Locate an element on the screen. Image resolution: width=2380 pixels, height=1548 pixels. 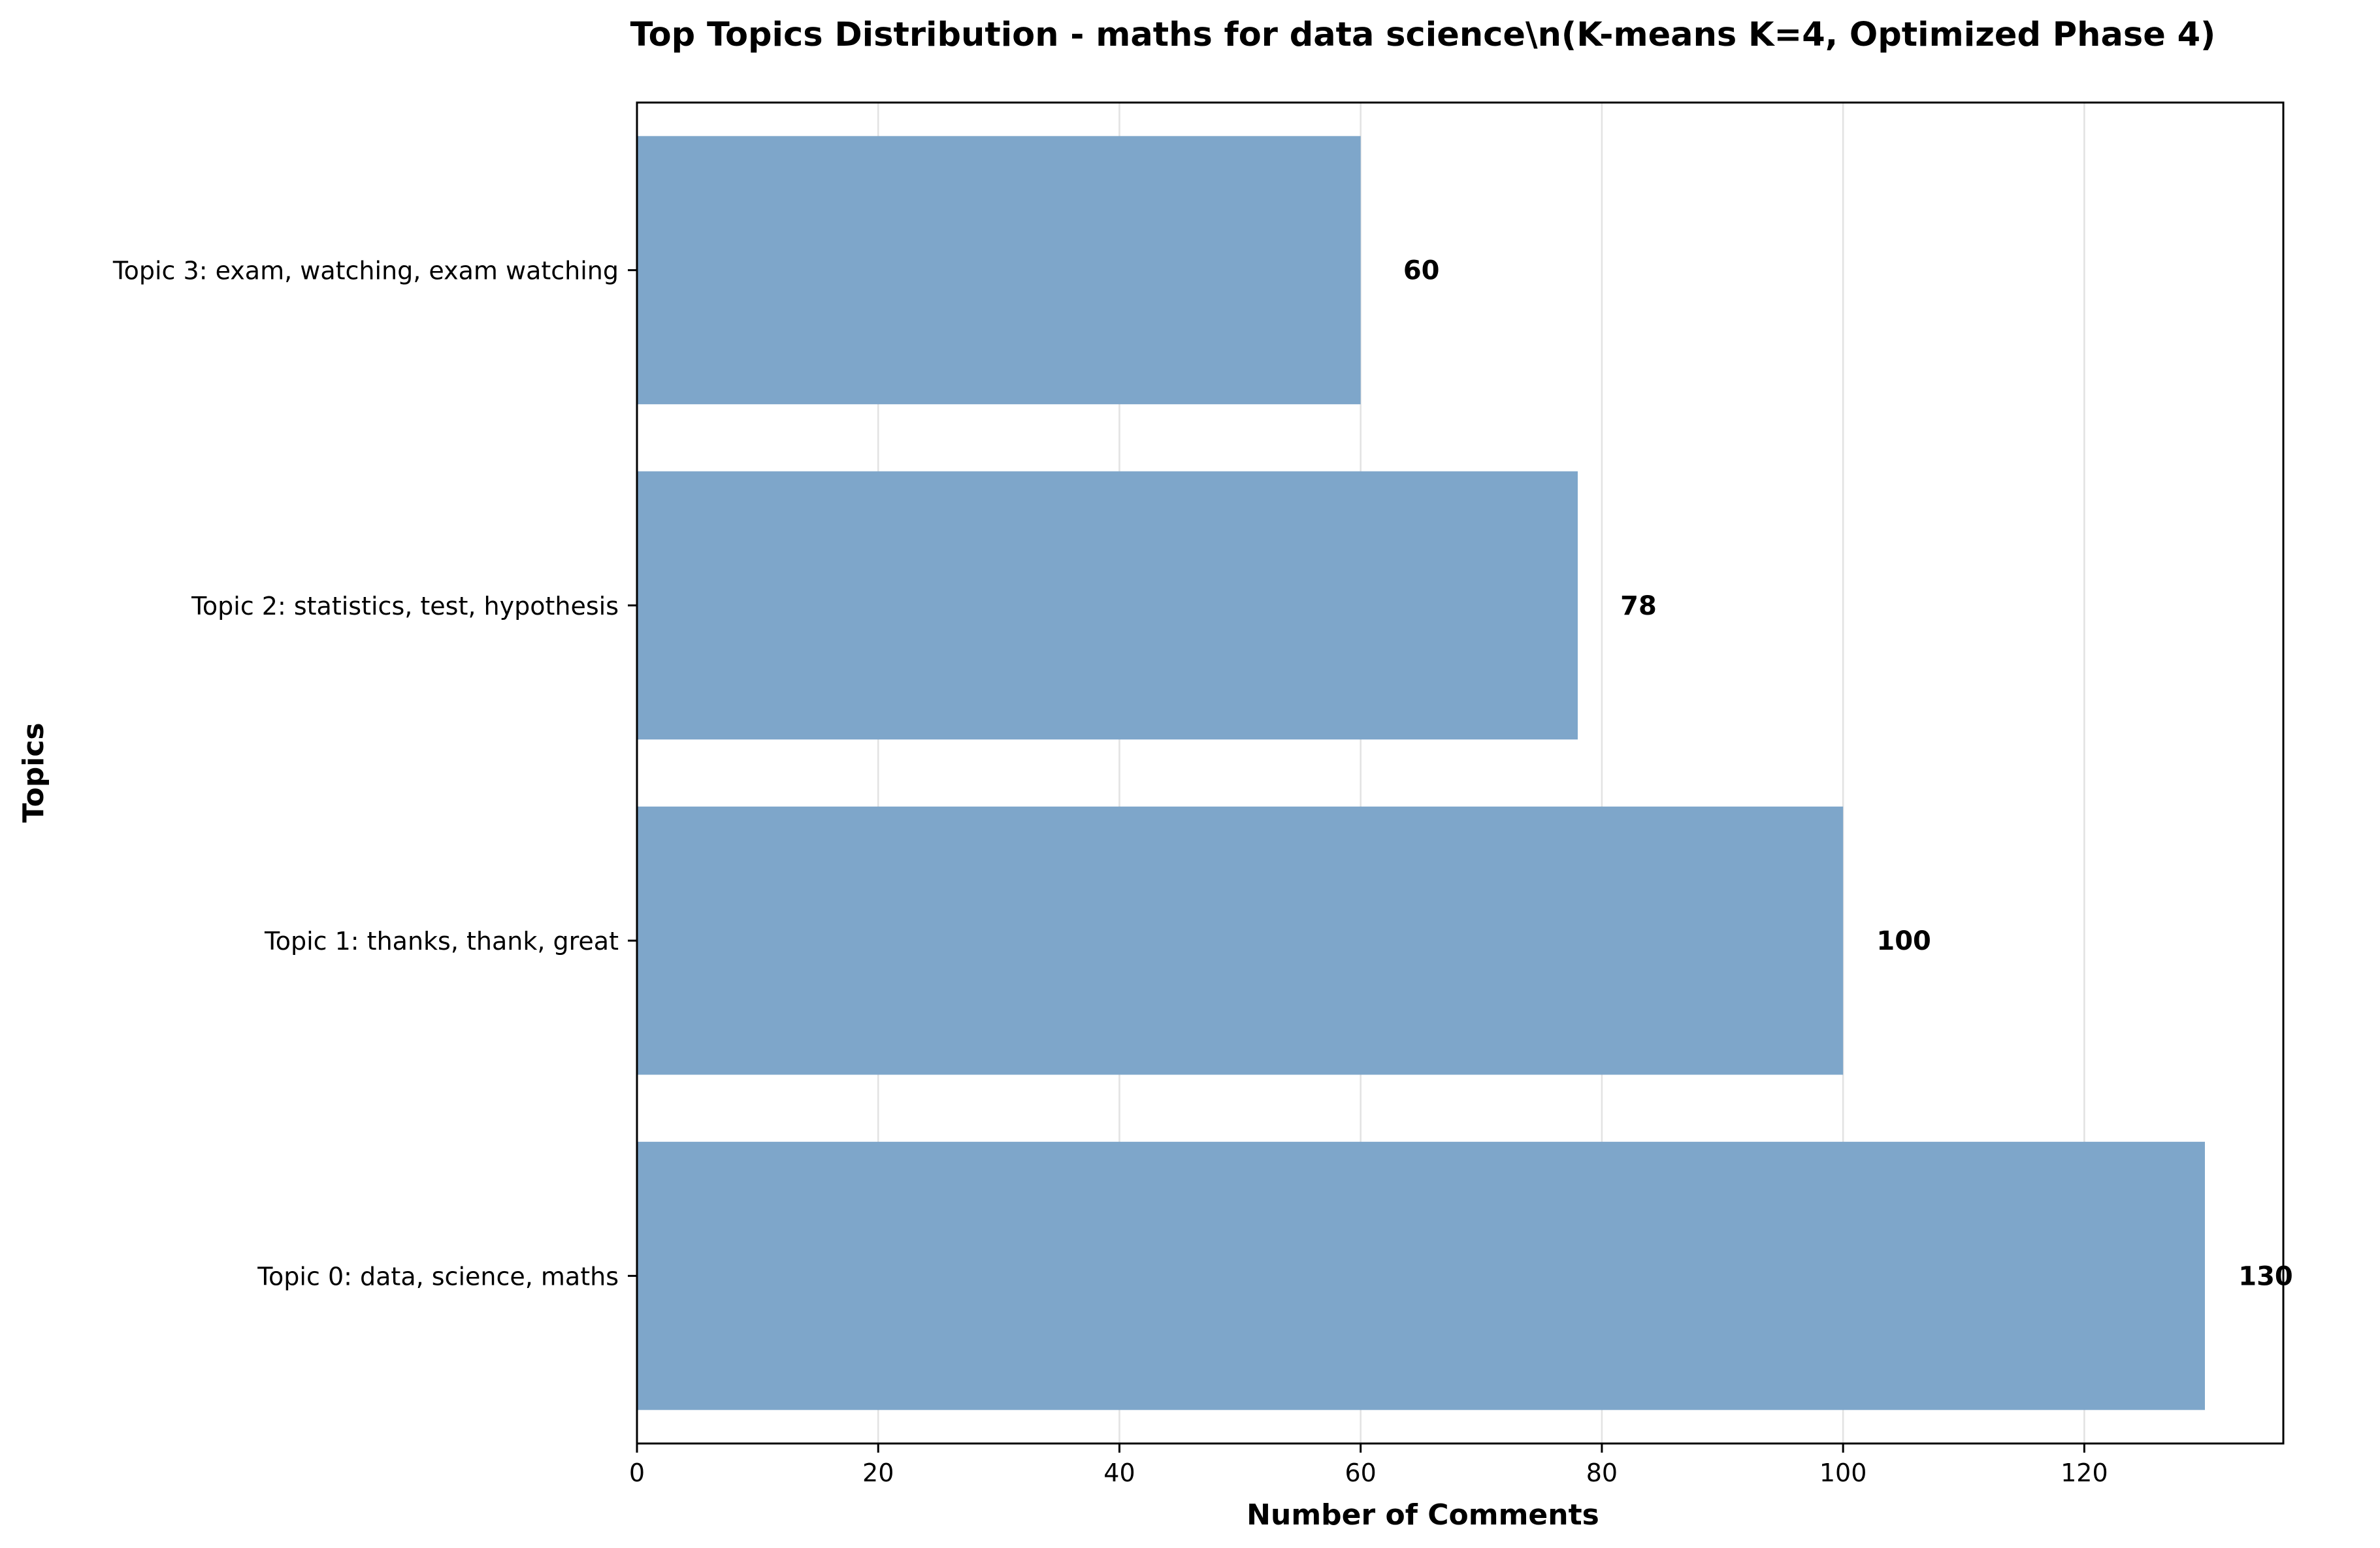
x-tick-label: 0 is located at coordinates (637, 1473).